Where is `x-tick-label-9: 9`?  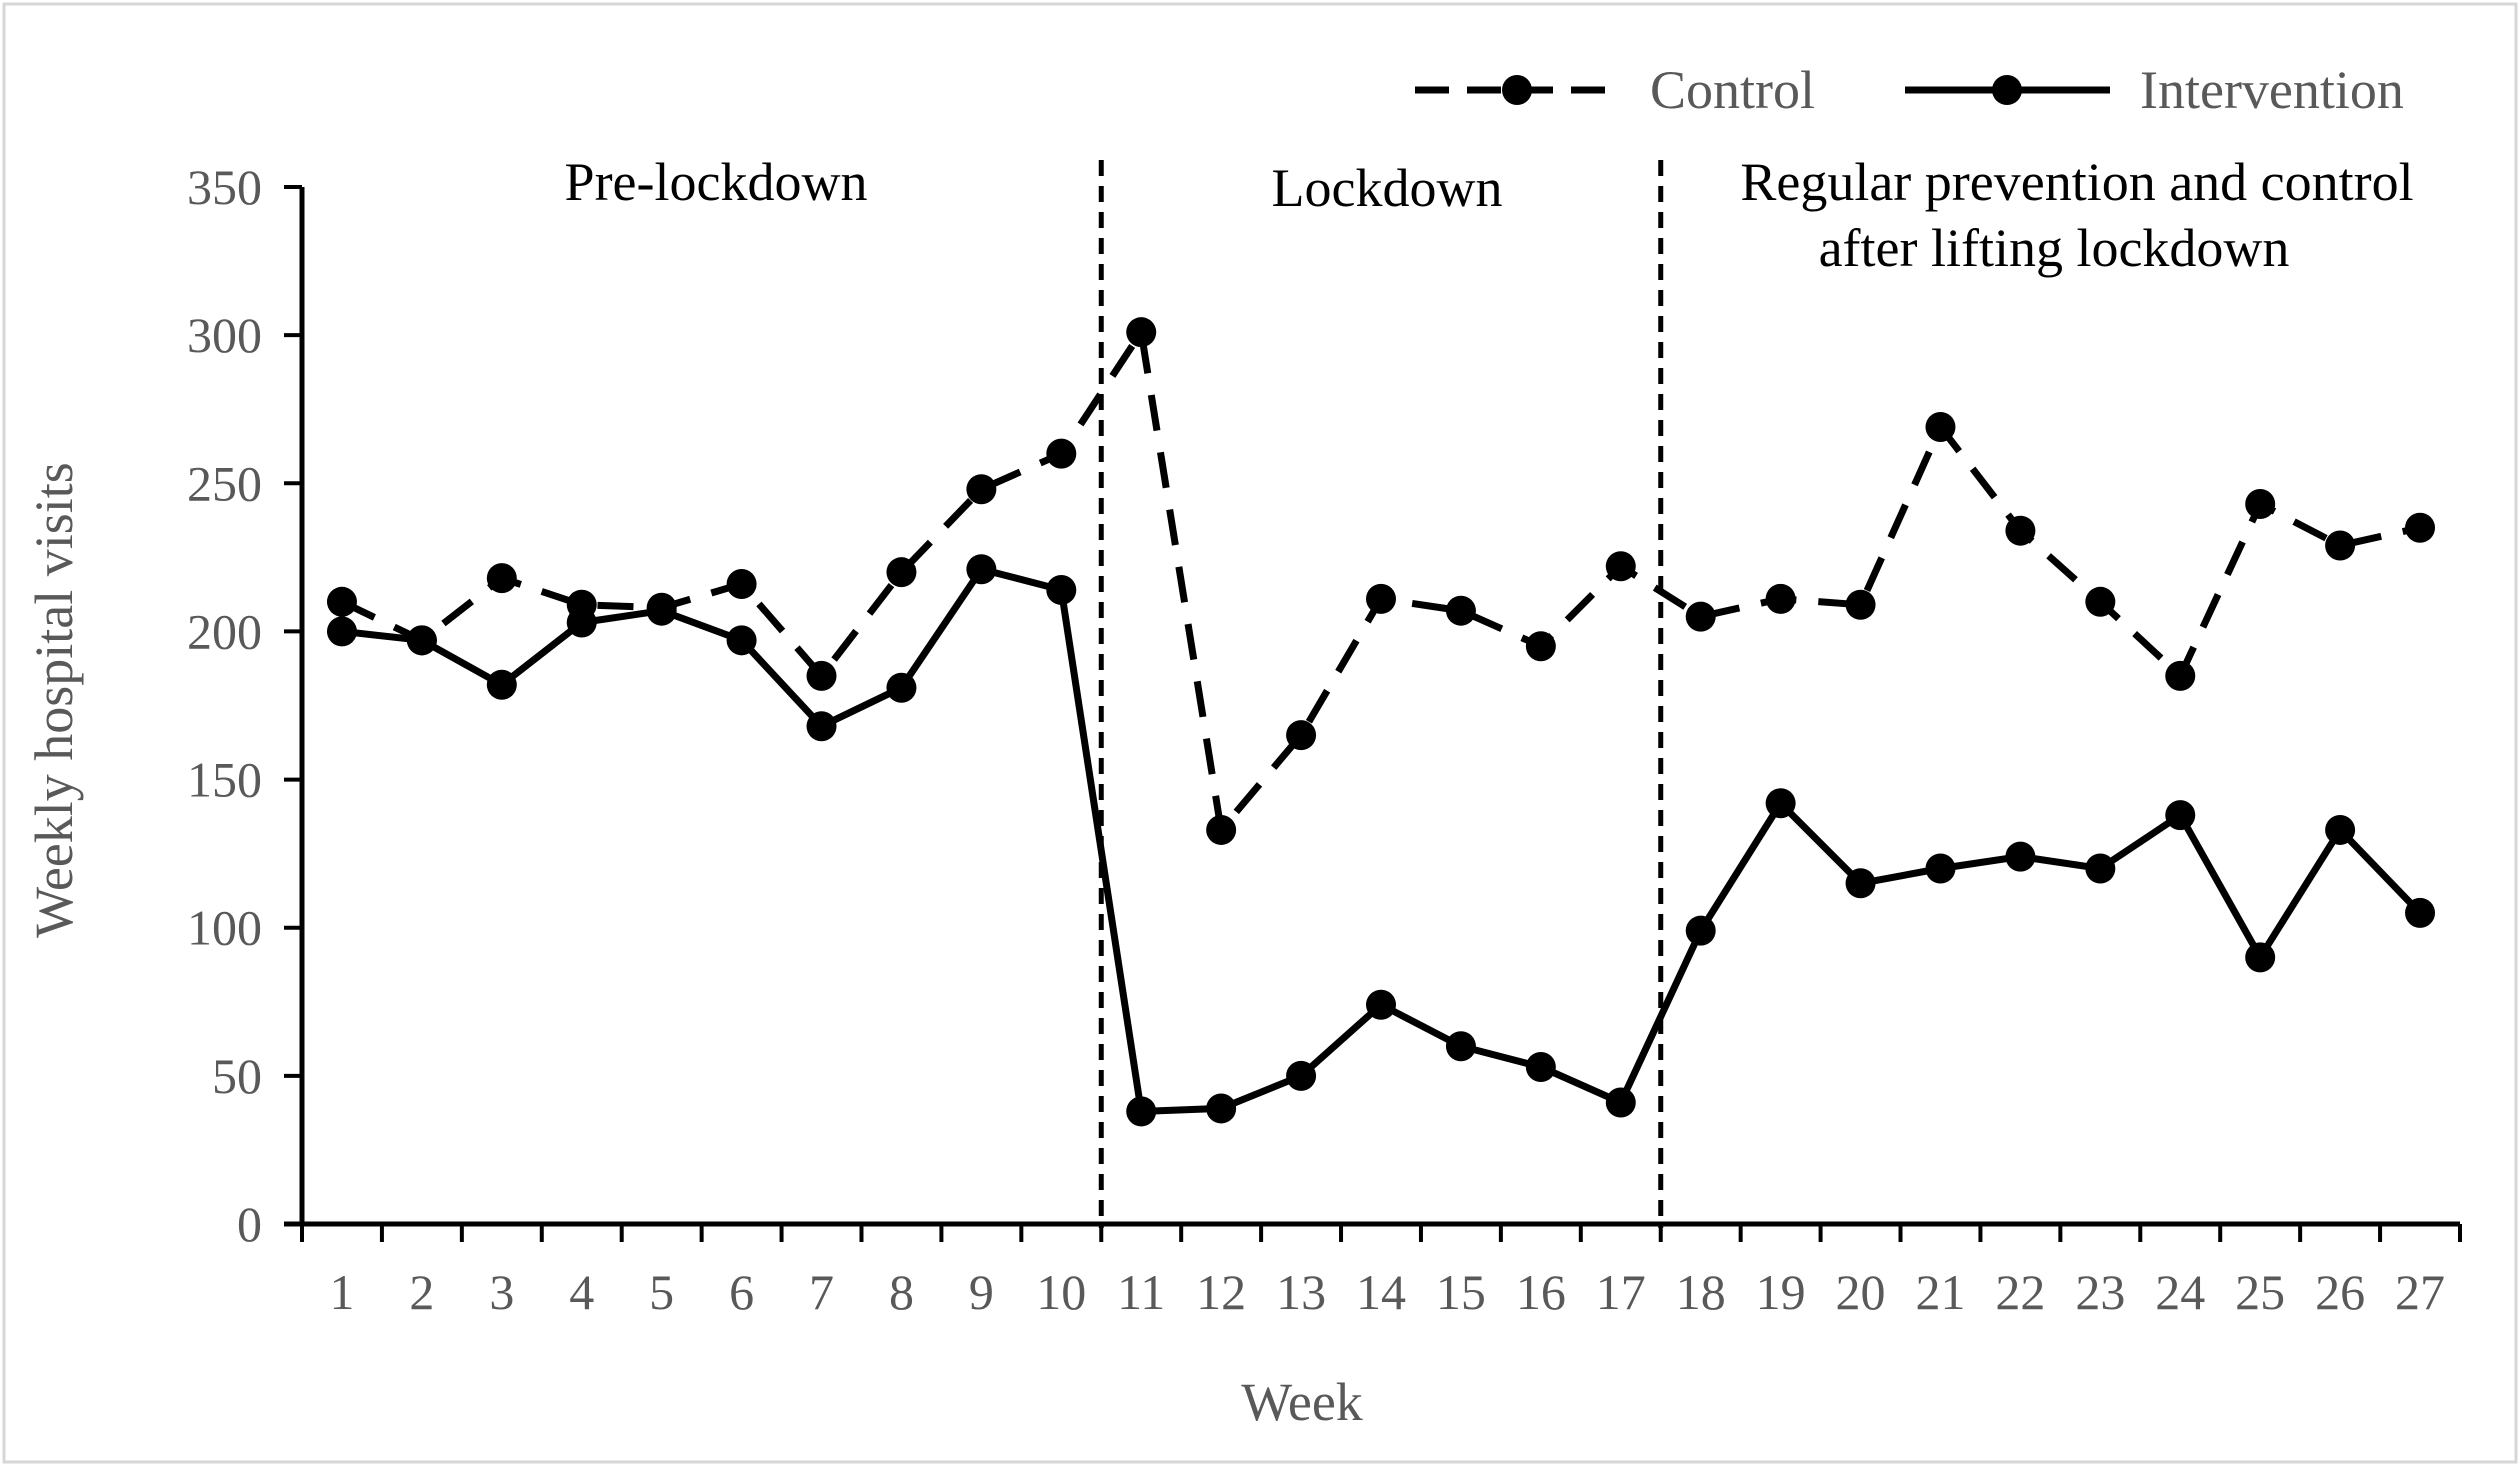 x-tick-label-9: 9 is located at coordinates (981, 1292).